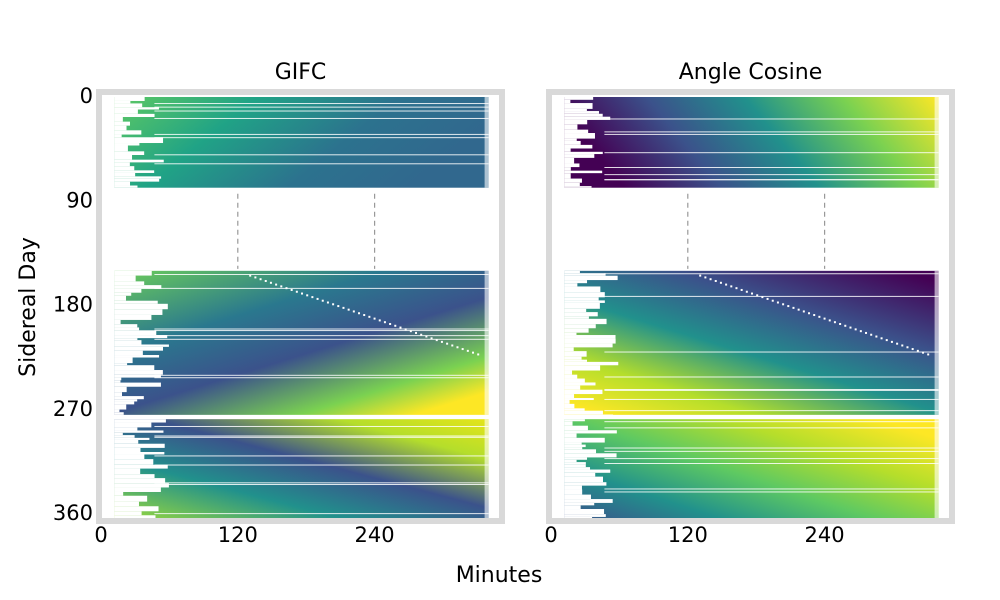  What do you see at coordinates (86, 96) in the screenshot?
I see `y-tick-label: 0` at bounding box center [86, 96].